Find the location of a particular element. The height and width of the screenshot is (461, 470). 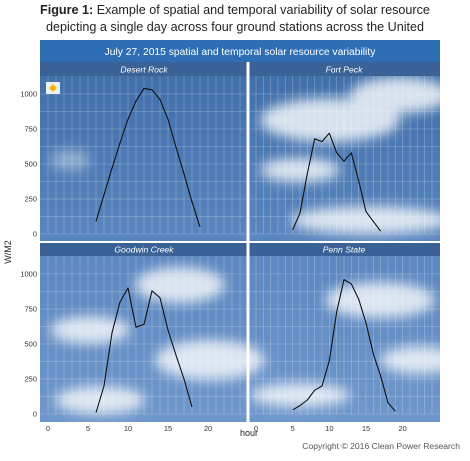

panel-title: Penn State is located at coordinates (344, 250).